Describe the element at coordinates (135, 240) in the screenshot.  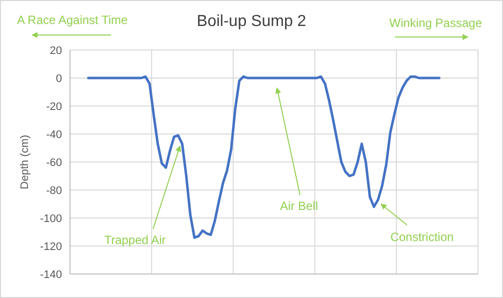
I see `annotation: Trapped Air` at that location.